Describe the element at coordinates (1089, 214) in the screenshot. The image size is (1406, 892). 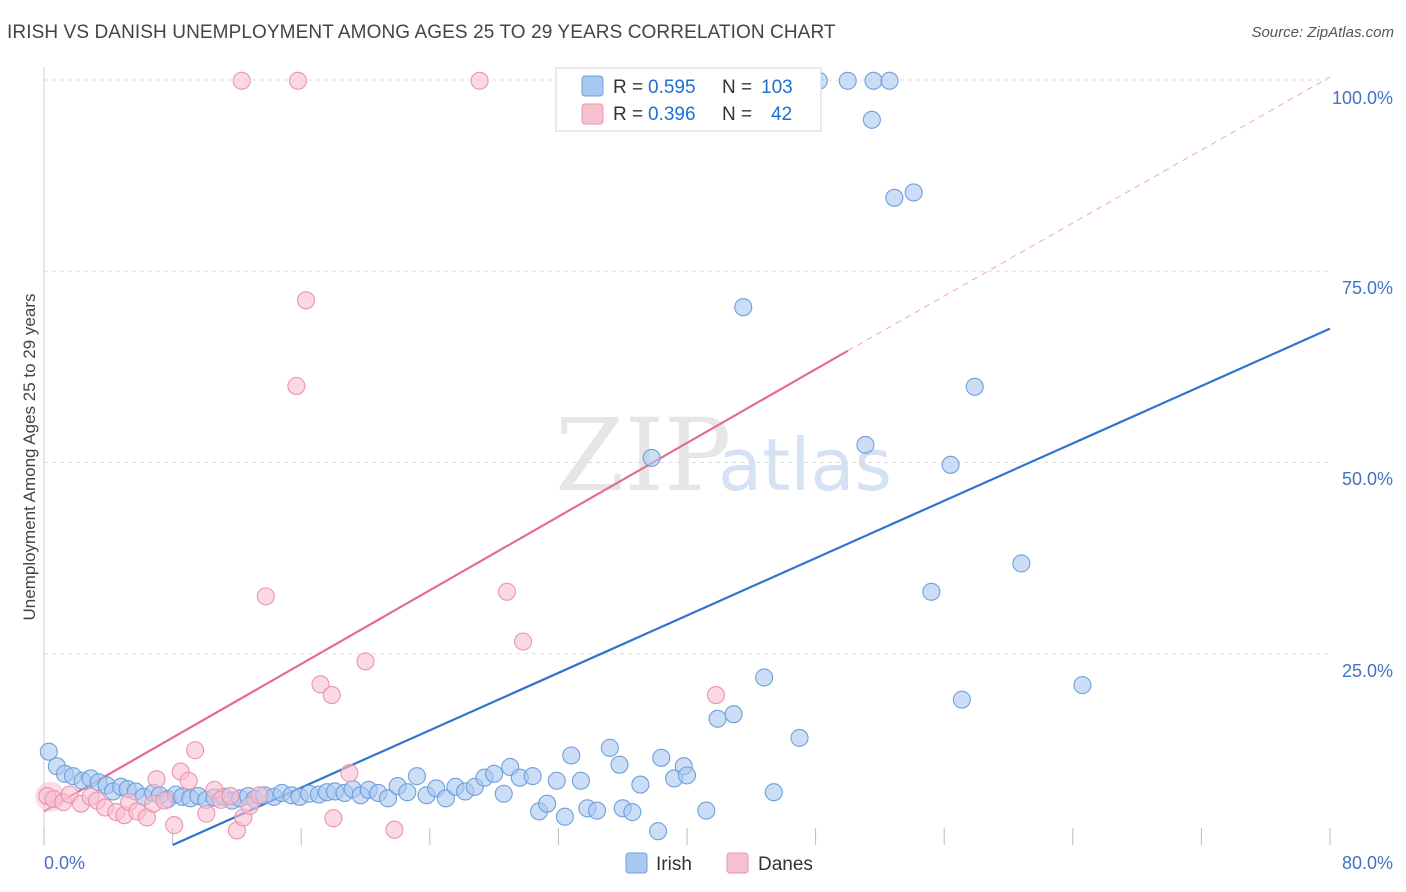
I see `trend-extension-danes` at that location.